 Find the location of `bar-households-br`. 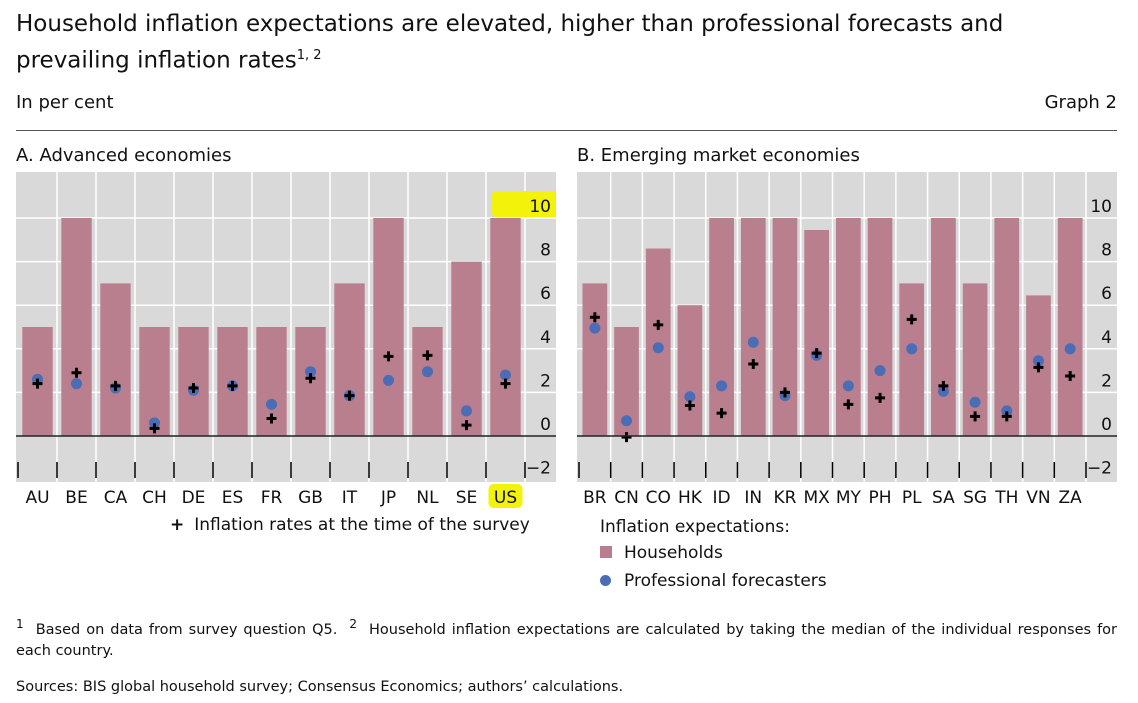

bar-households-br is located at coordinates (595, 359).